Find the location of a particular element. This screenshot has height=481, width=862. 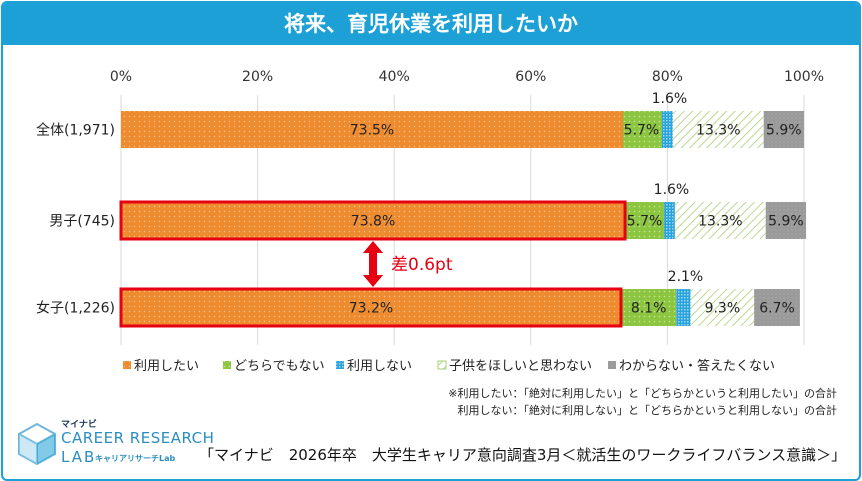

x-tick-label: 40% is located at coordinates (394, 77).